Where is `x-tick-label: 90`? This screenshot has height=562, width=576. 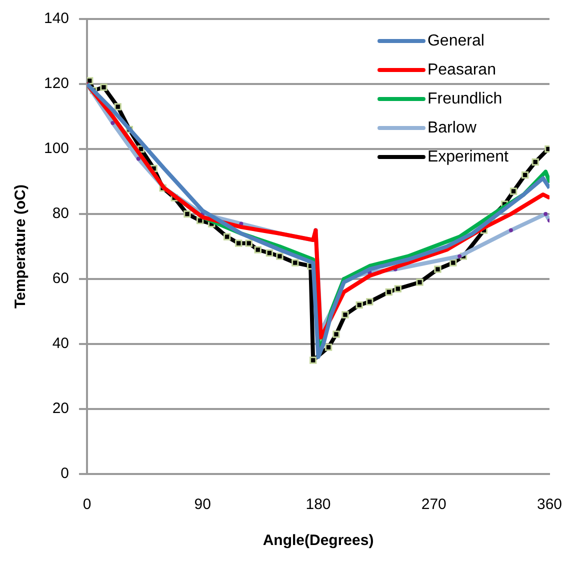 x-tick-label: 90 is located at coordinates (202, 505).